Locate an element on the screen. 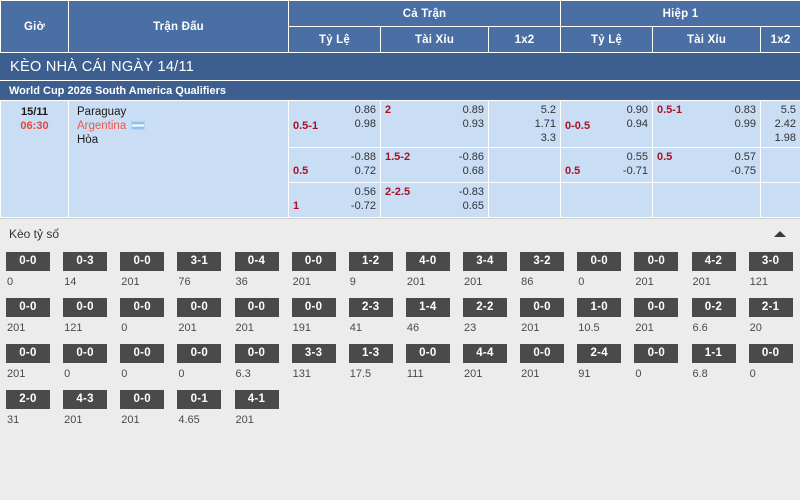 This screenshot has height=500, width=800. score-chip: 2-1 is located at coordinates (770, 307).